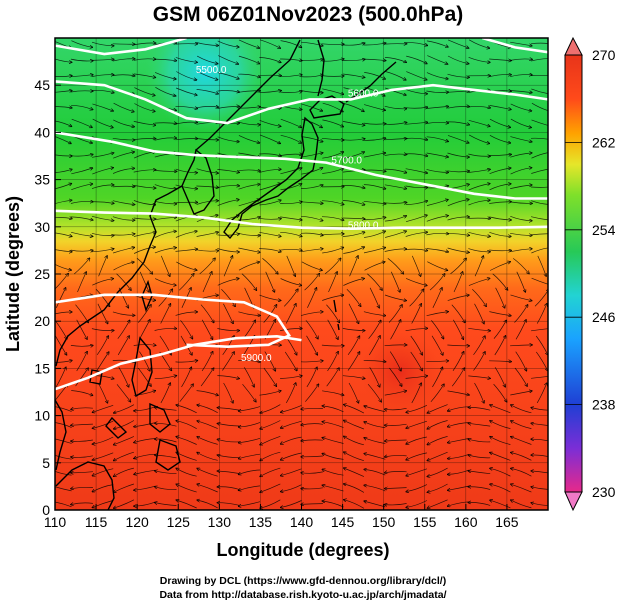 This screenshot has width=619, height=605. Describe the element at coordinates (42, 227) in the screenshot. I see `y-tick-label: 30` at that location.